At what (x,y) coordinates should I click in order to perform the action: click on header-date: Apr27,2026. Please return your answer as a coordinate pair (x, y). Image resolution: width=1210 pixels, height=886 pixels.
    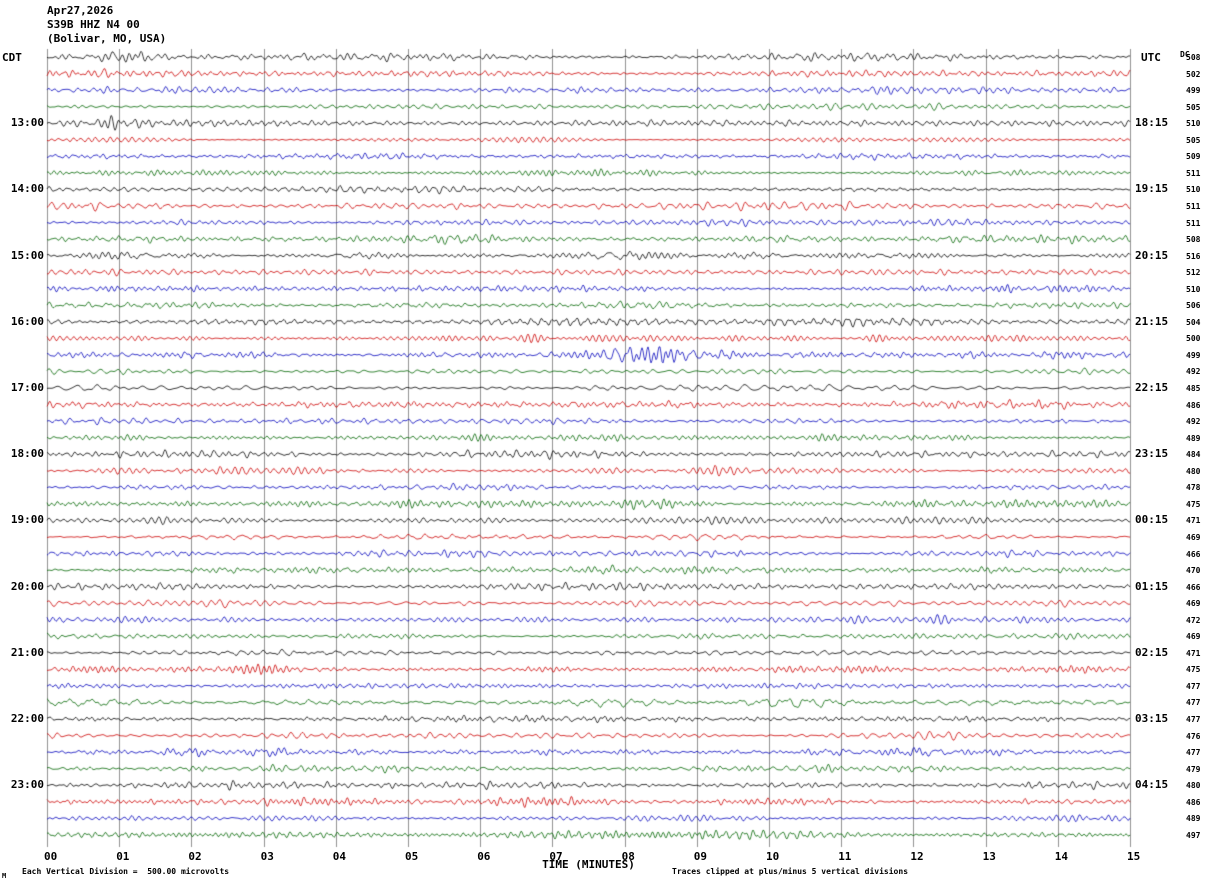
    Looking at the image, I should click on (80, 10).